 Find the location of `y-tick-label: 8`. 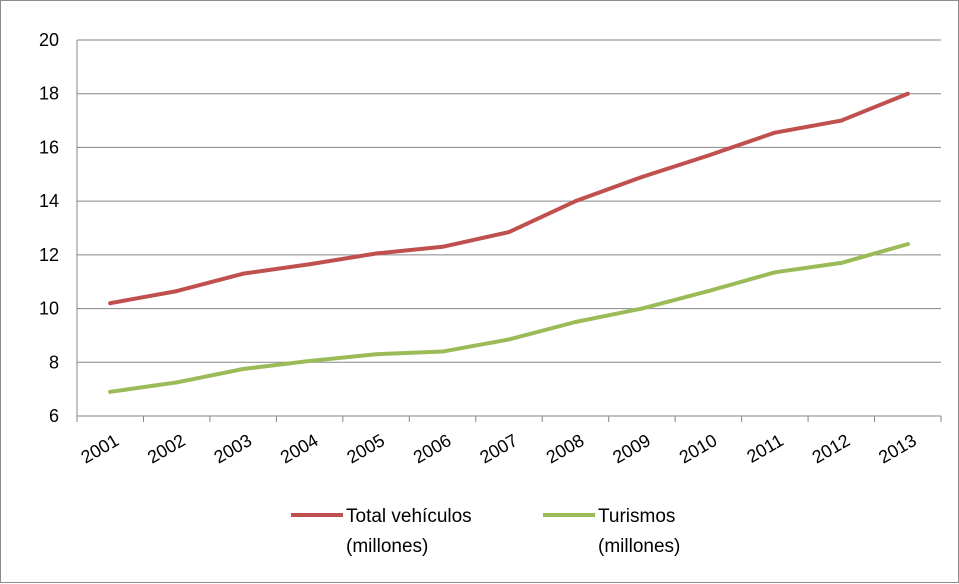

y-tick-label: 8 is located at coordinates (54, 362).